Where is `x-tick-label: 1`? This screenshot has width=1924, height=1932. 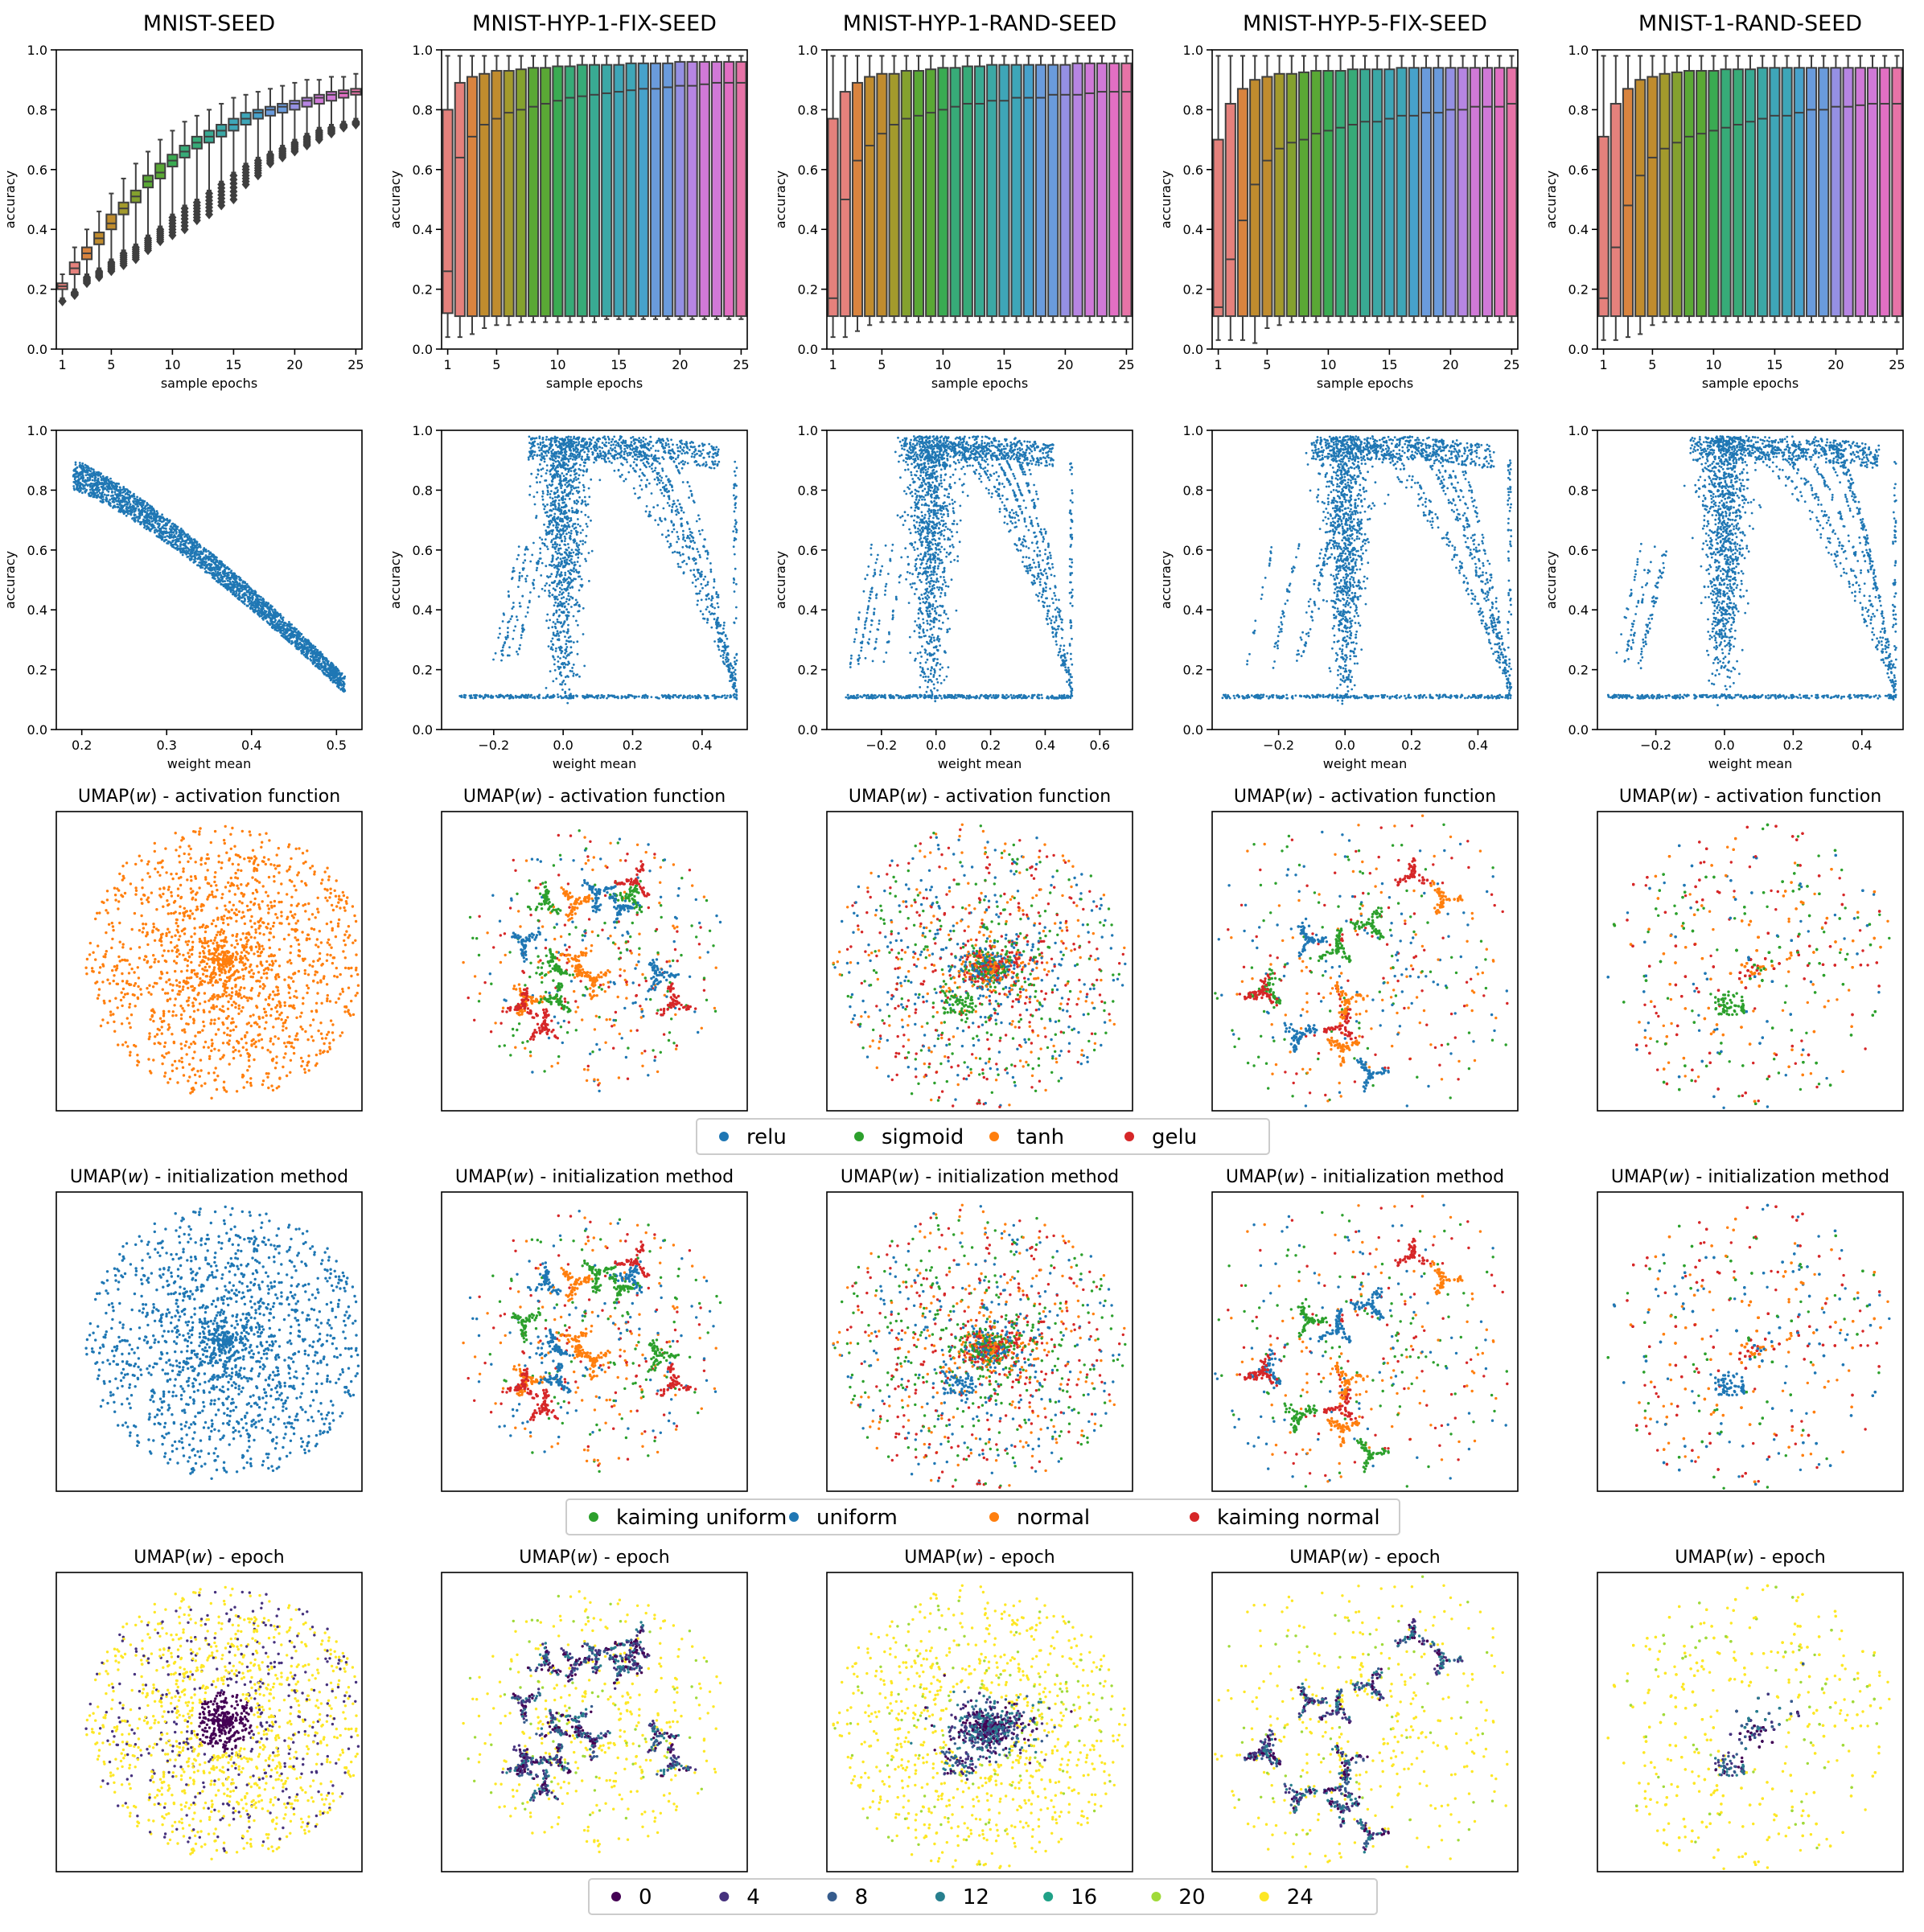
x-tick-label: 1 is located at coordinates (448, 364).